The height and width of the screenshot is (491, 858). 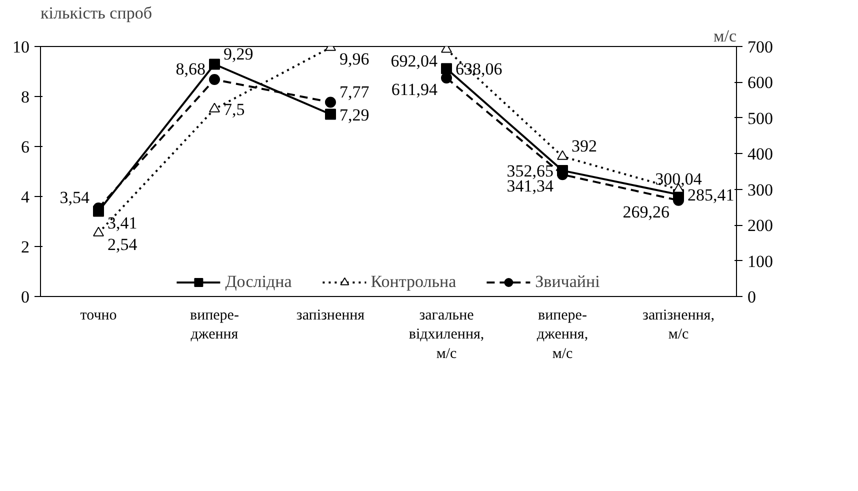 I want to click on x-tick-label: запізнення, м/с, so click(x=678, y=325).